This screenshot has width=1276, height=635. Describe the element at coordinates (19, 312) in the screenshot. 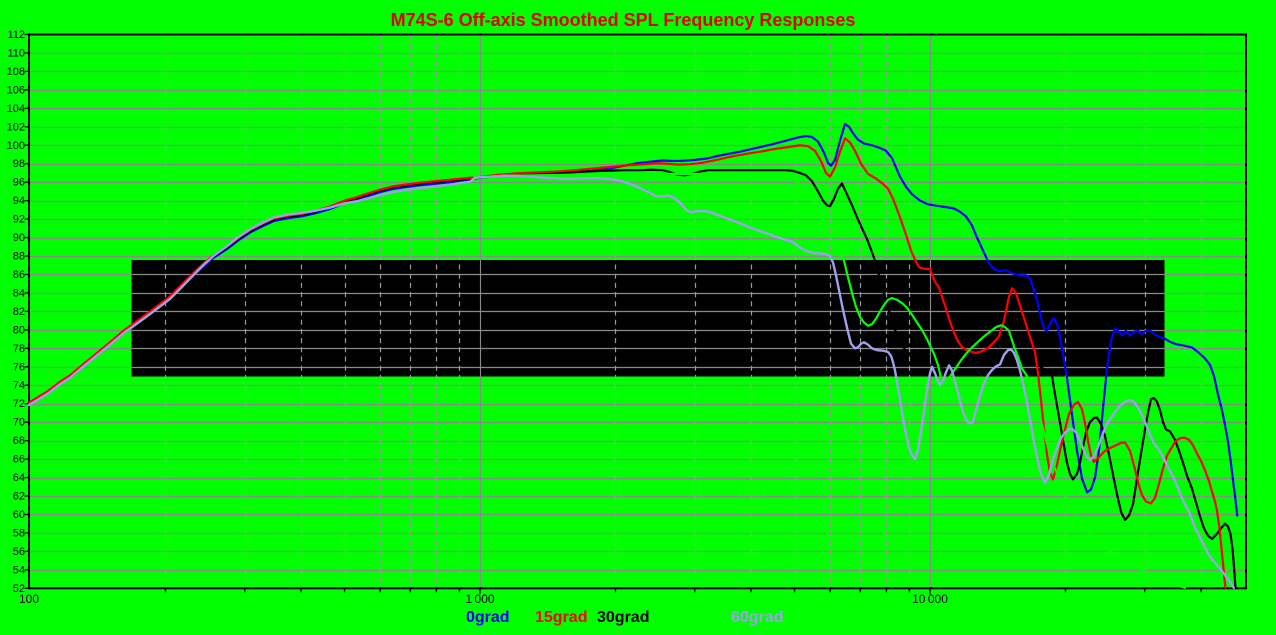

I see `svg-text: 82` at that location.